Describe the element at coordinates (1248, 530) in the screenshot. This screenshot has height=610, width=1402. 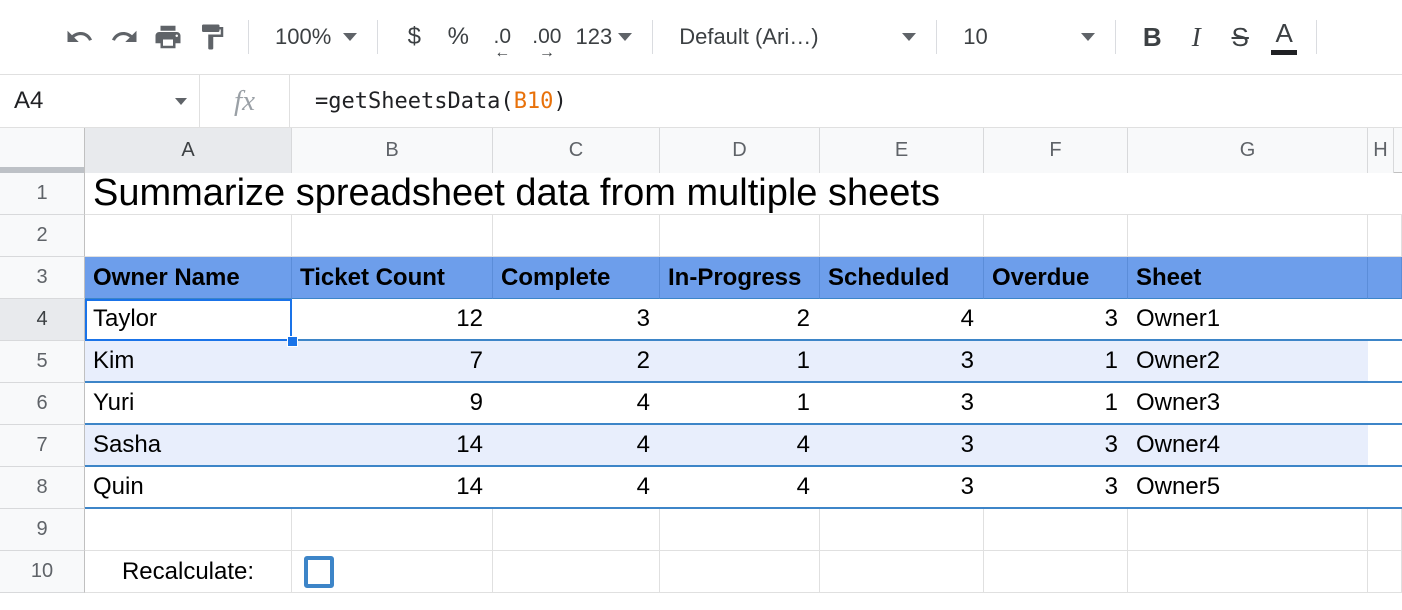
I see `cell-g9` at that location.